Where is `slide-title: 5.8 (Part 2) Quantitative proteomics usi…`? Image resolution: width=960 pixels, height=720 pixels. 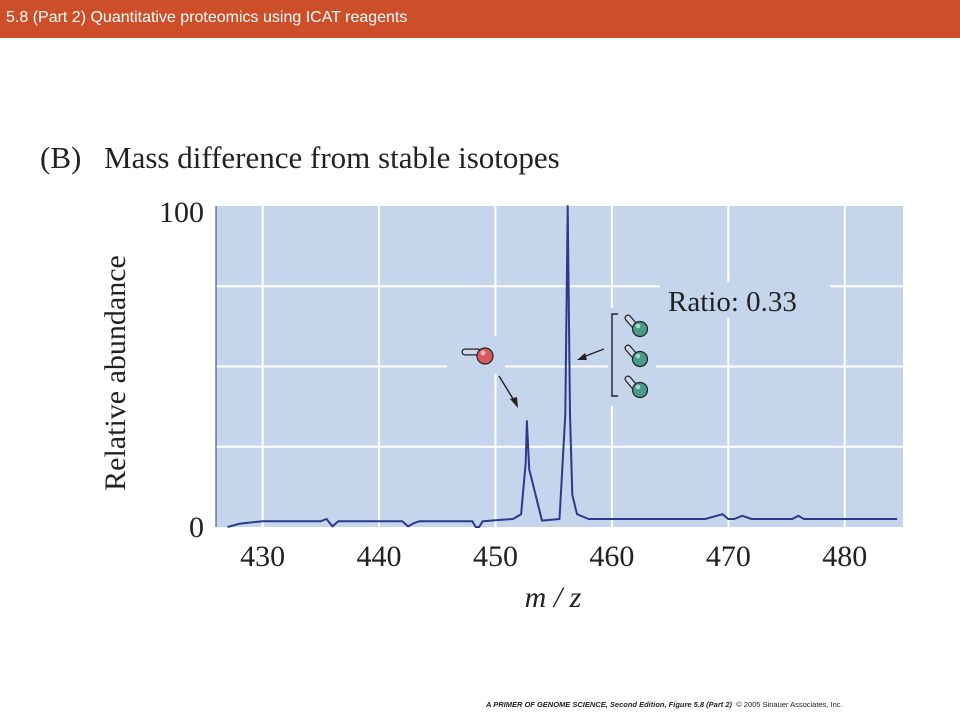
slide-title: 5.8 (Part 2) Quantitative proteomics usi… is located at coordinates (207, 17).